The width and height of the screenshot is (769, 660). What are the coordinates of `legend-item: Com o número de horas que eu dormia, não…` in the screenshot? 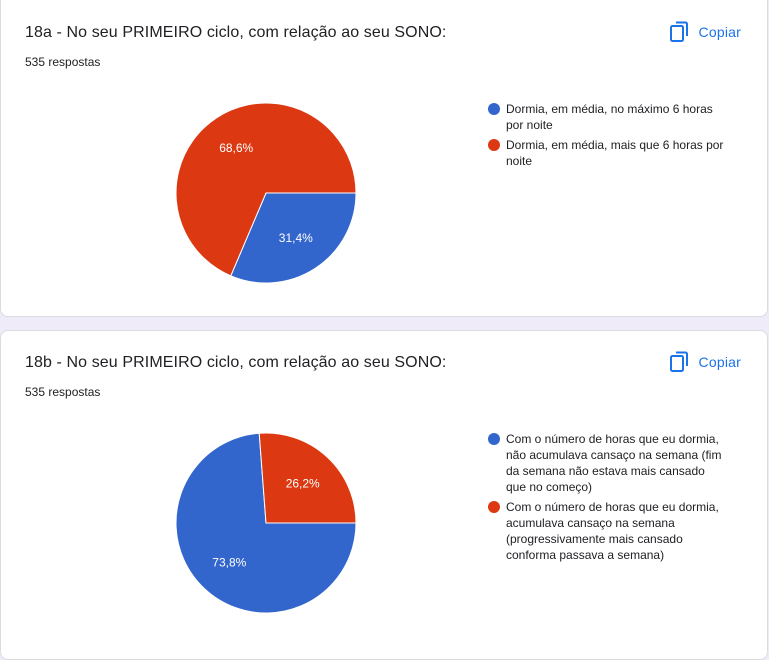 It's located at (608, 463).